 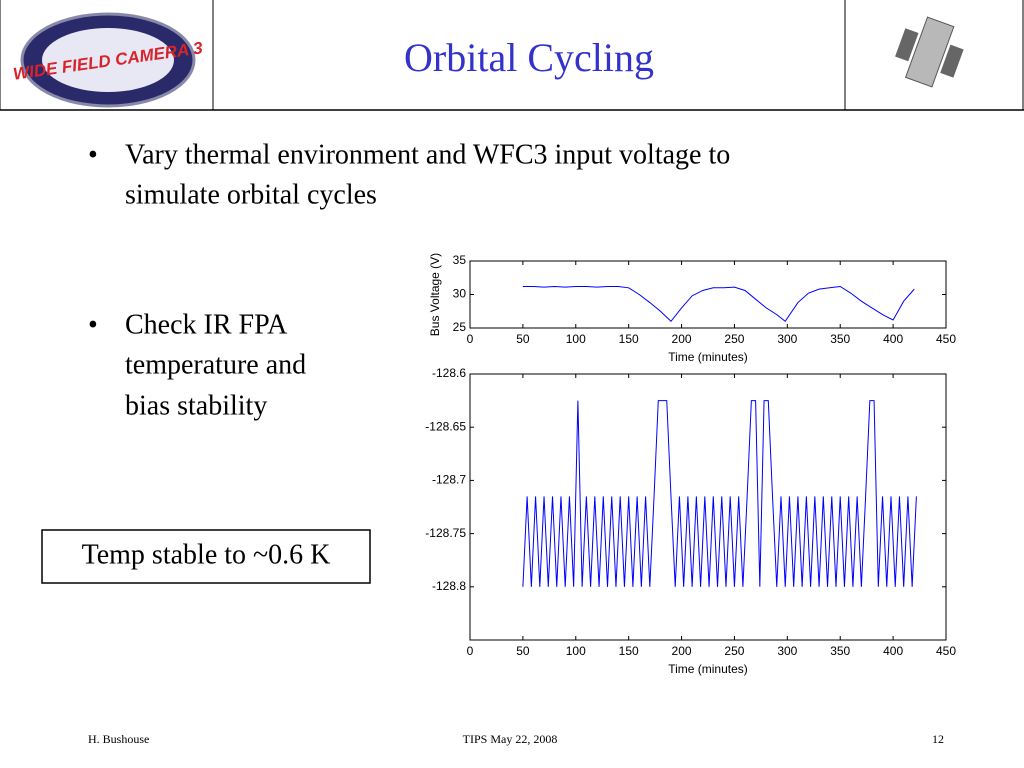 I want to click on y-tick-label: -128.6, so click(x=449, y=373).